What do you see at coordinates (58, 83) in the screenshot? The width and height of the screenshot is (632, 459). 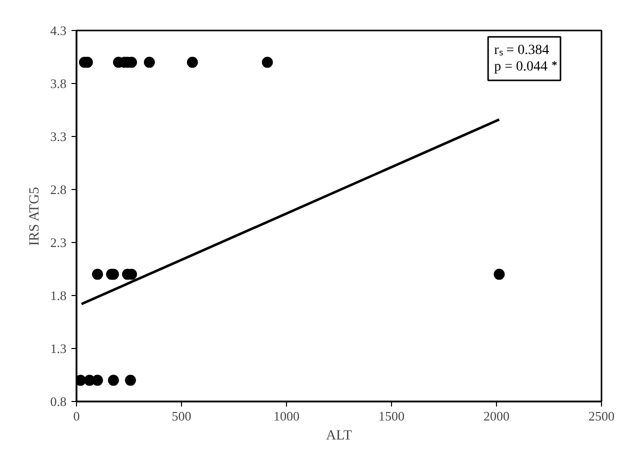 I see `y-tick-label: 3.8` at bounding box center [58, 83].